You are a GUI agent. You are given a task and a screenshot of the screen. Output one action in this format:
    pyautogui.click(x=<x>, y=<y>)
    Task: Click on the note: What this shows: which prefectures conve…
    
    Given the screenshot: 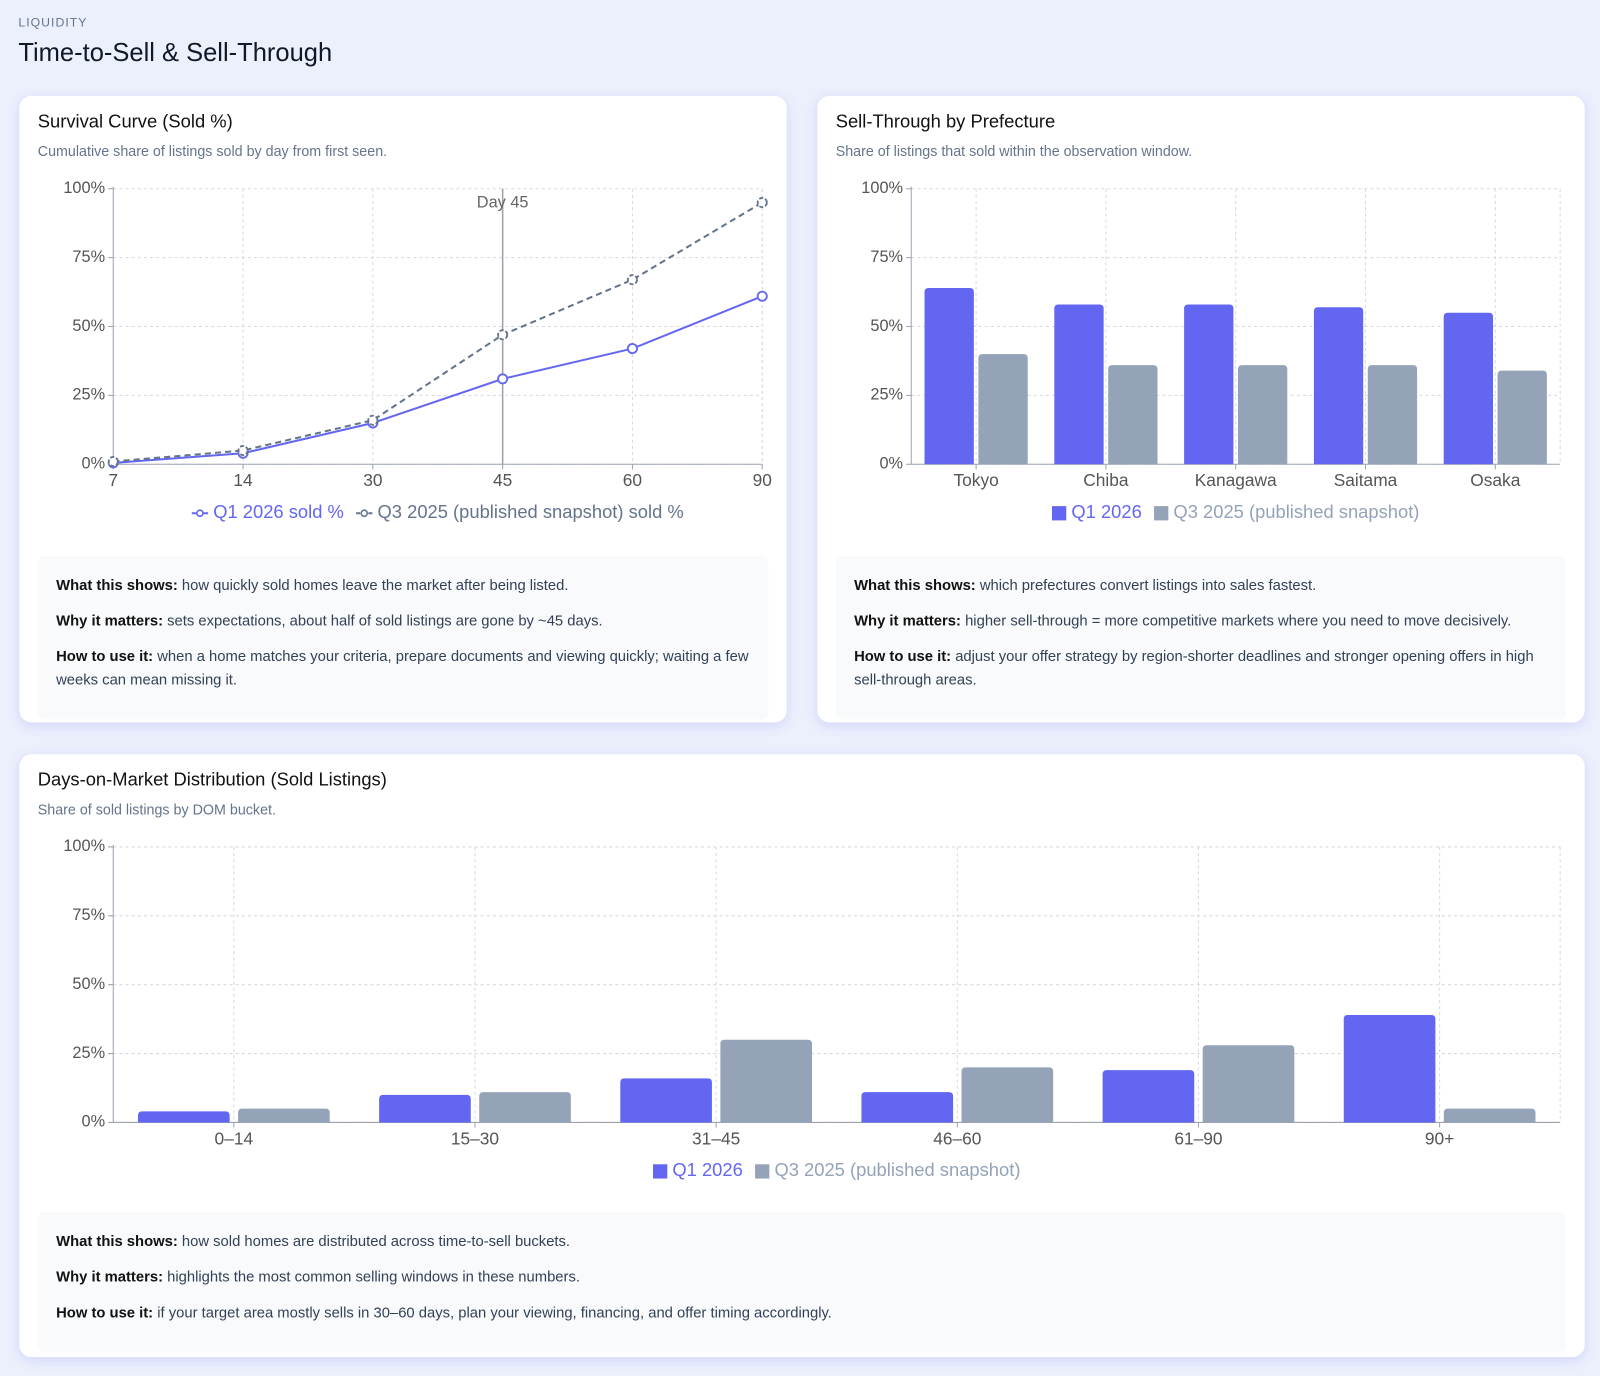 What is the action you would take?
    pyautogui.click(x=1201, y=585)
    